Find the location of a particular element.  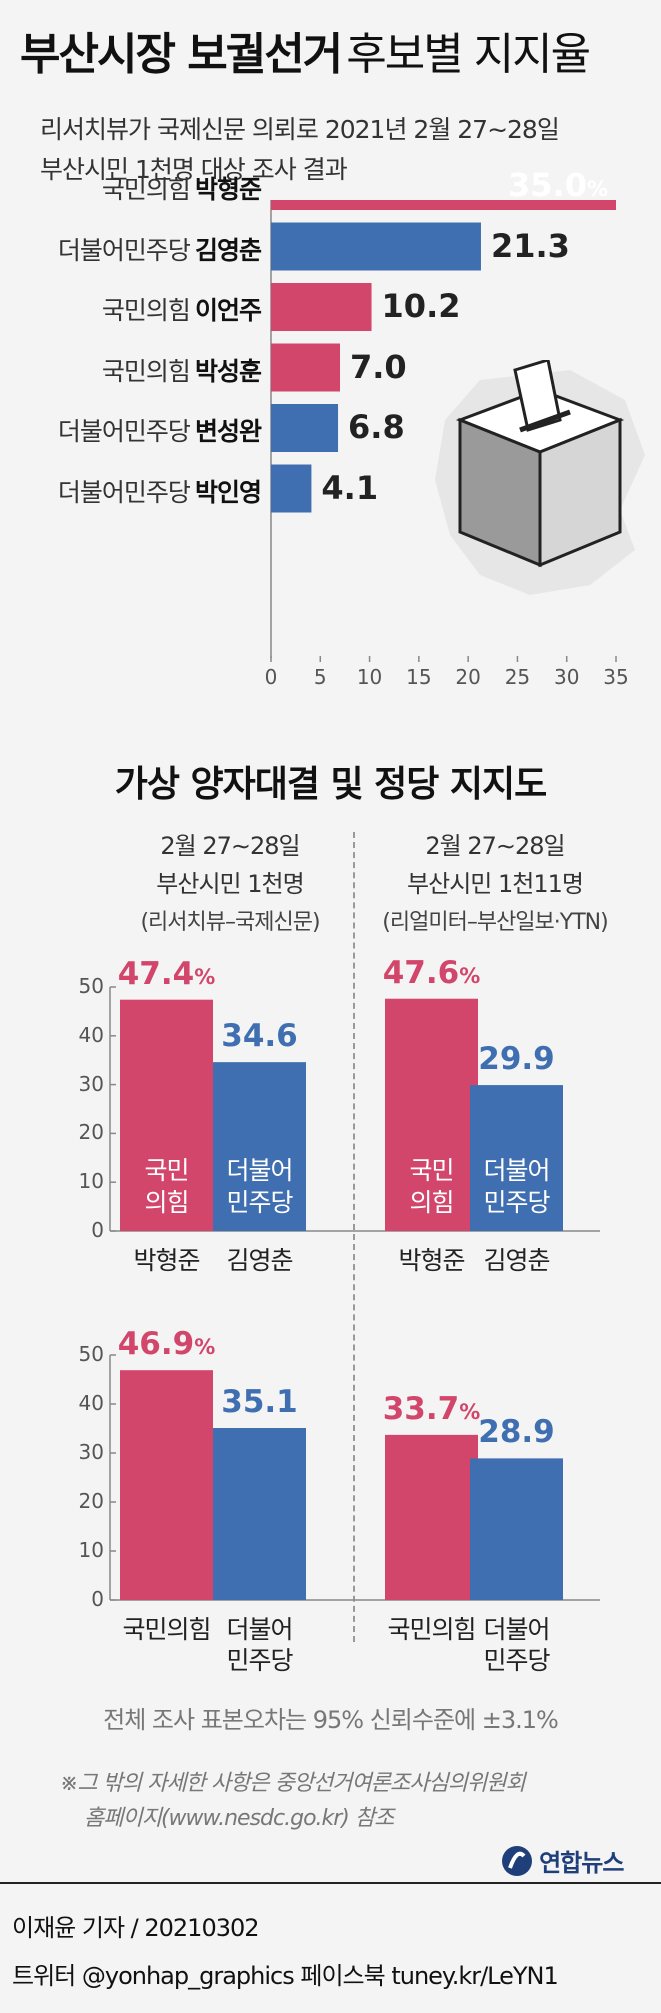

detail-note-line-1: ※그 밖의 자세한 사항은 중앙선거여론조사심의위원회 is located at coordinates (293, 1783).